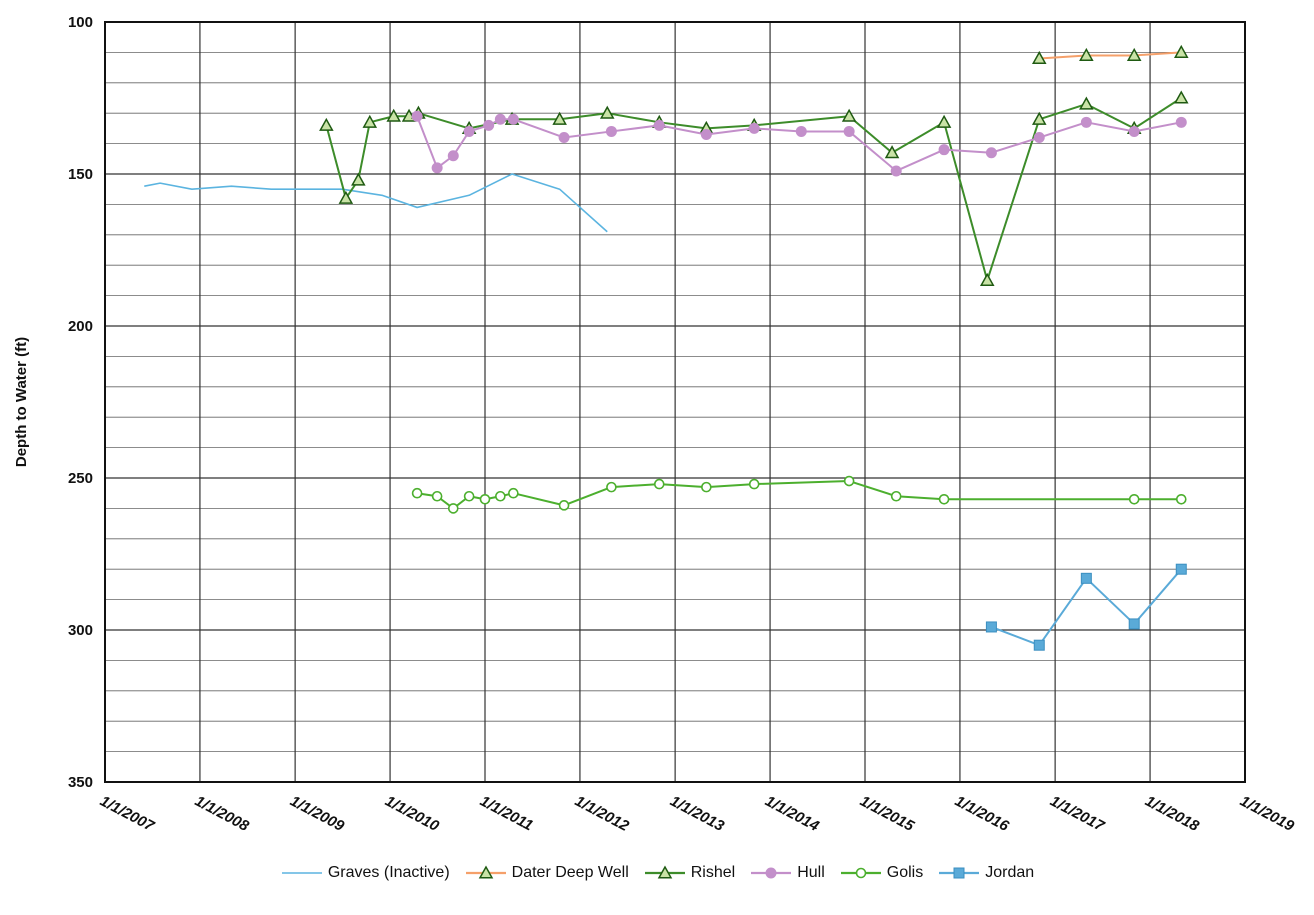 The height and width of the screenshot is (915, 1314). I want to click on series-golis, so click(799, 494).